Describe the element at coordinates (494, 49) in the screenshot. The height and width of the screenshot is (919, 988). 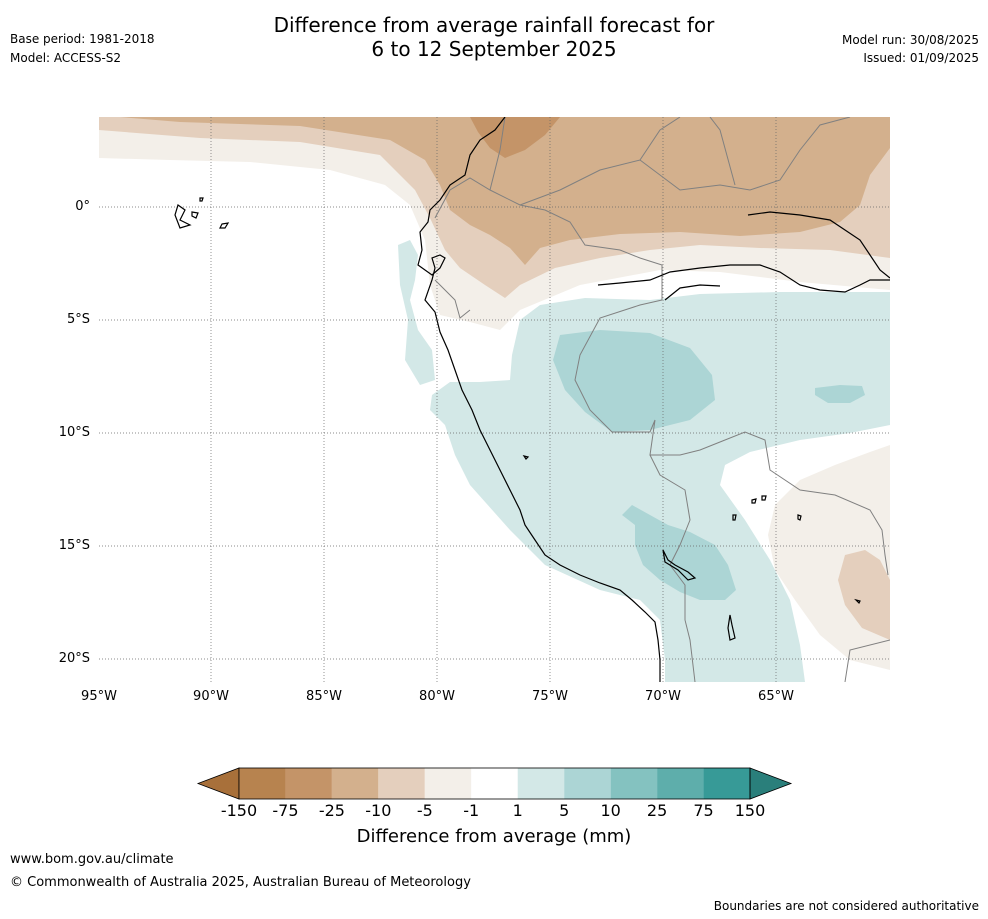
I see `title-line-2: 6 to 12 September 2025` at that location.